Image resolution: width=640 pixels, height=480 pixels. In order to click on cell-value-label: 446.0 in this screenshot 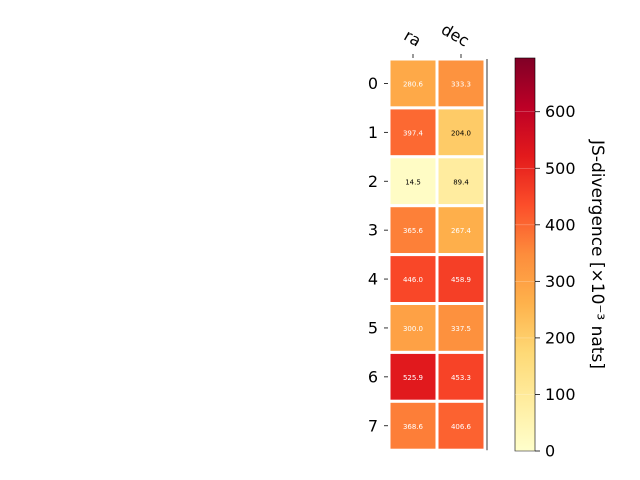, I will do `click(413, 280)`.